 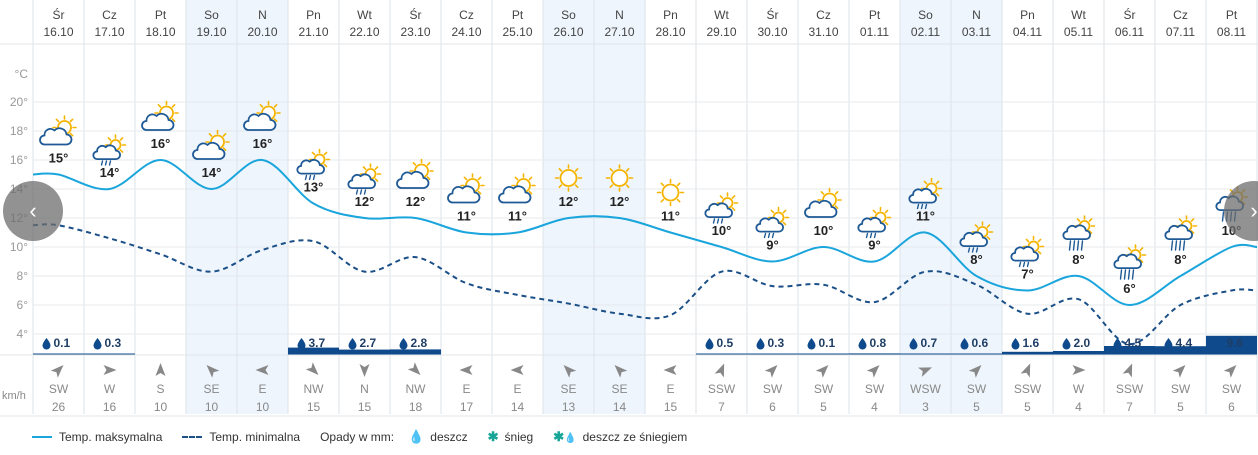 What do you see at coordinates (314, 187) in the screenshot?
I see `max-temp-label: 13°` at bounding box center [314, 187].